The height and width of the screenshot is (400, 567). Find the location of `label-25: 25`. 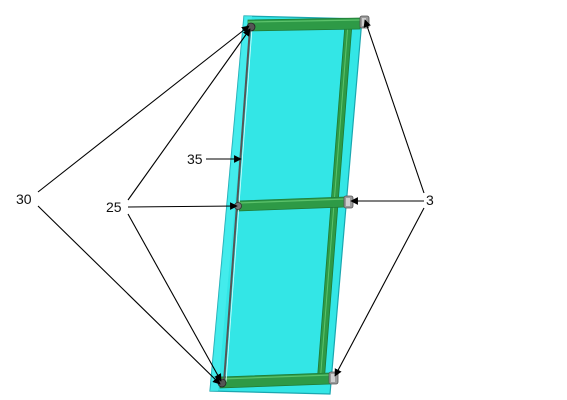

label-25: 25 is located at coordinates (114, 207).